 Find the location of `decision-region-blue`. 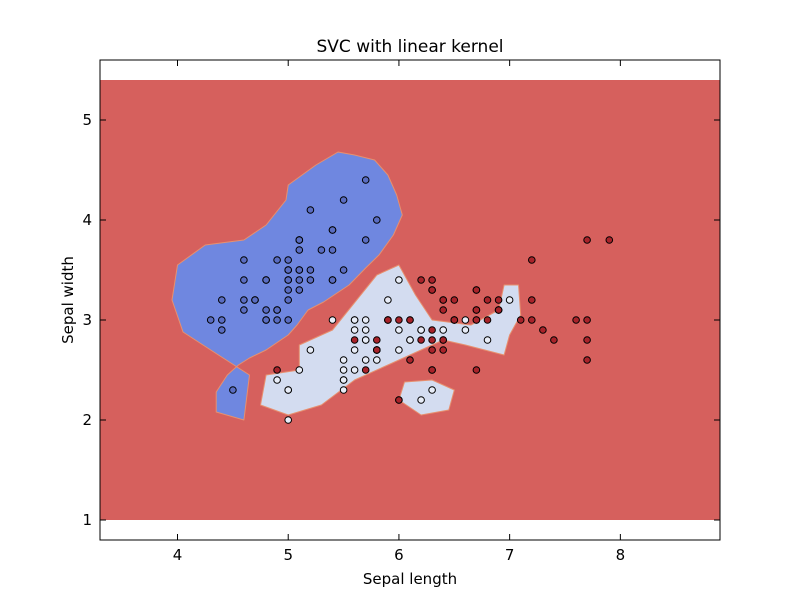

decision-region-blue is located at coordinates (287, 286).